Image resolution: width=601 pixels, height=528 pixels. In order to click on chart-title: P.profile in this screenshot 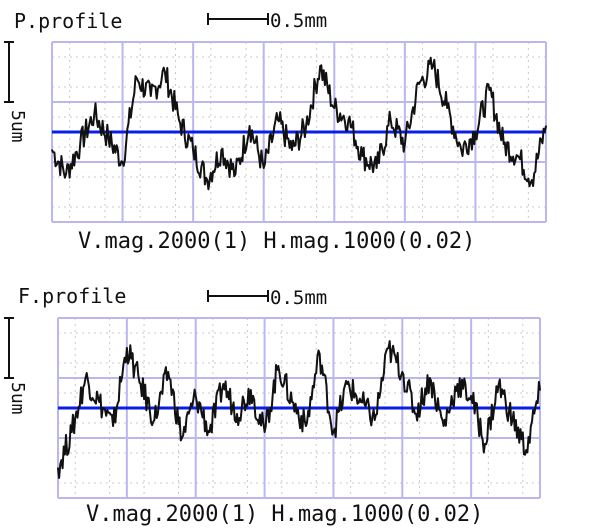, I will do `click(68, 21)`.